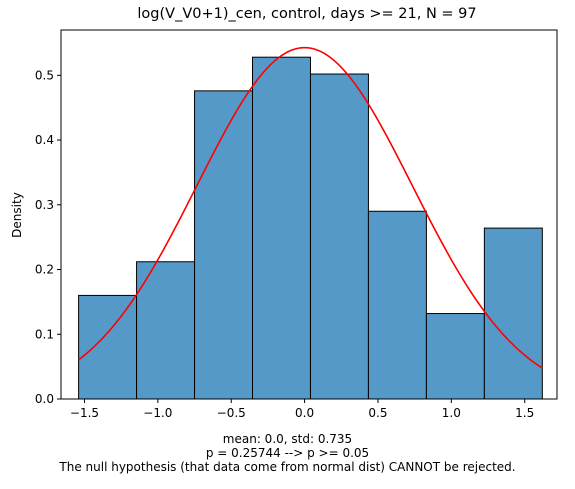 The width and height of the screenshot is (575, 489). I want to click on x-tick-label: 0.5, so click(377, 413).